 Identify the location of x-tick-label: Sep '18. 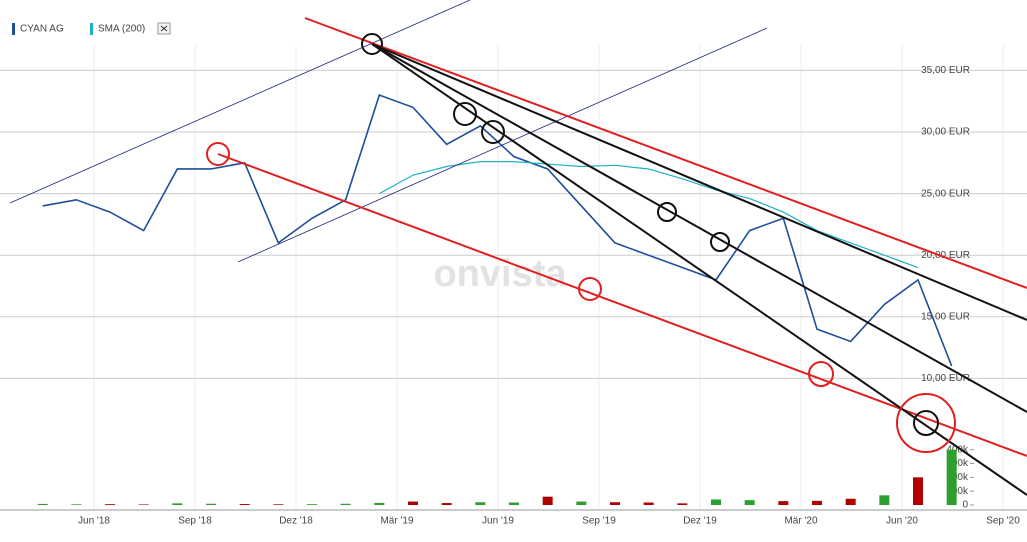
(195, 521).